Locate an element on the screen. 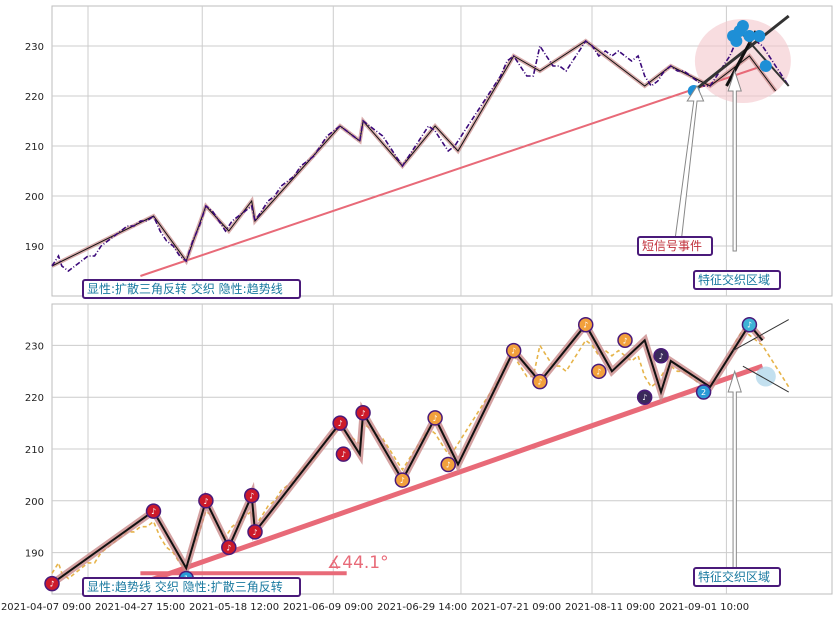 Image resolution: width=839 pixels, height=621 pixels. event-arrow is located at coordinates (689, 165).